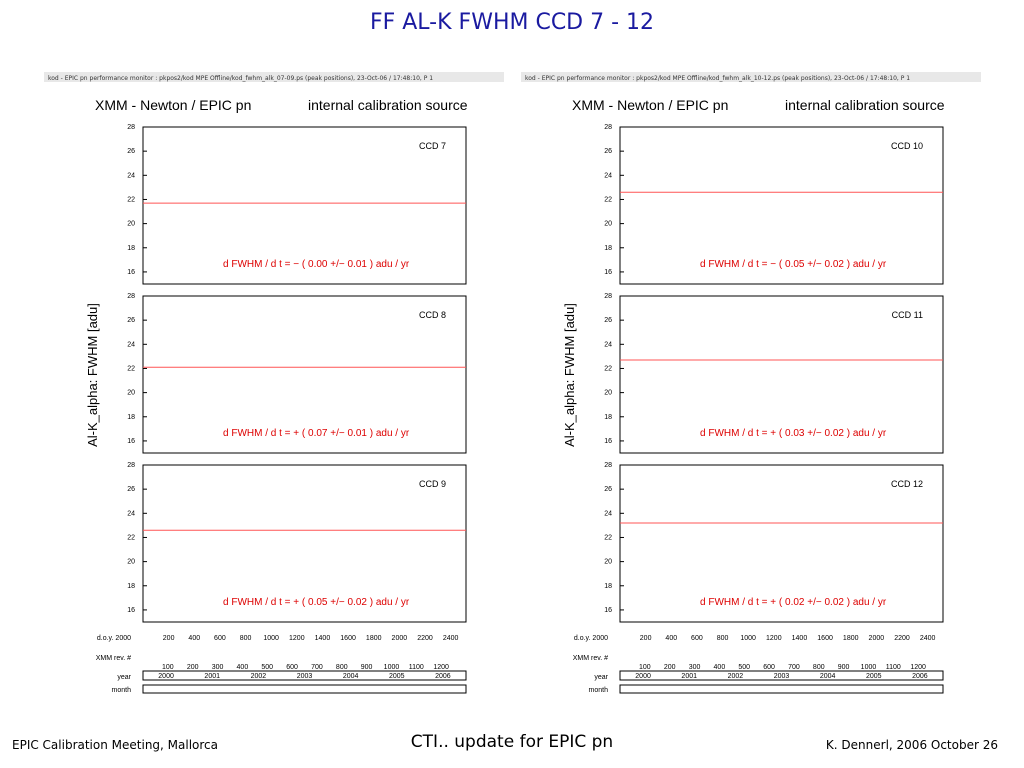 The image size is (1024, 768). I want to click on doy-tick-label: 1400, so click(323, 638).